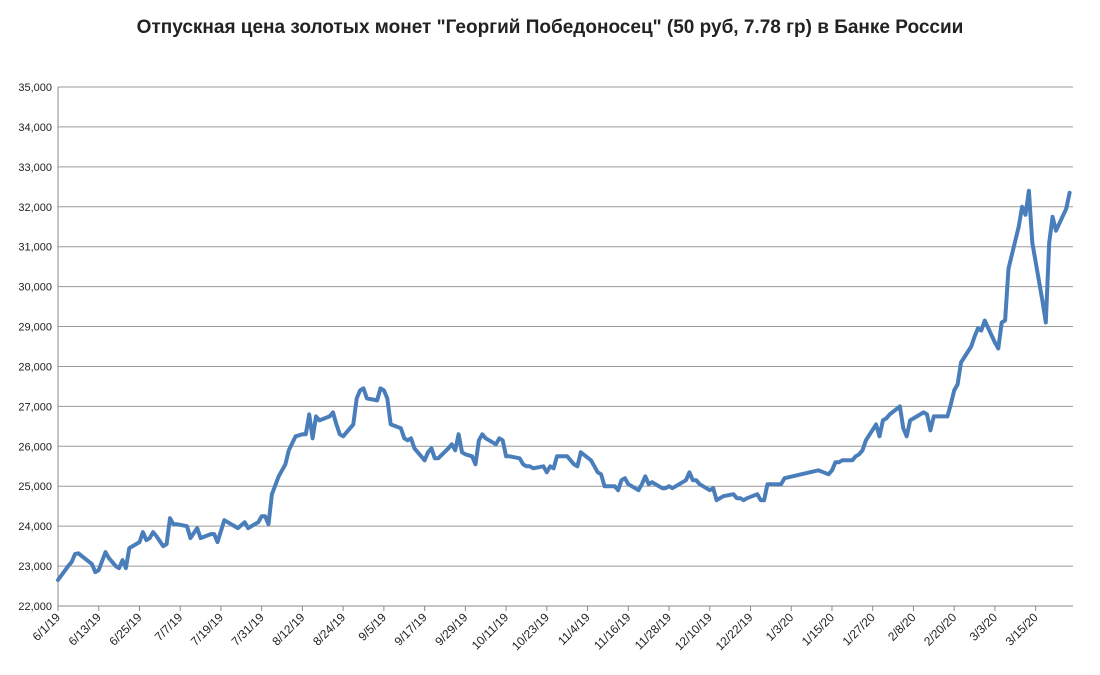  Describe the element at coordinates (125, 629) in the screenshot. I see `x-tick-label: 6/25/19` at that location.